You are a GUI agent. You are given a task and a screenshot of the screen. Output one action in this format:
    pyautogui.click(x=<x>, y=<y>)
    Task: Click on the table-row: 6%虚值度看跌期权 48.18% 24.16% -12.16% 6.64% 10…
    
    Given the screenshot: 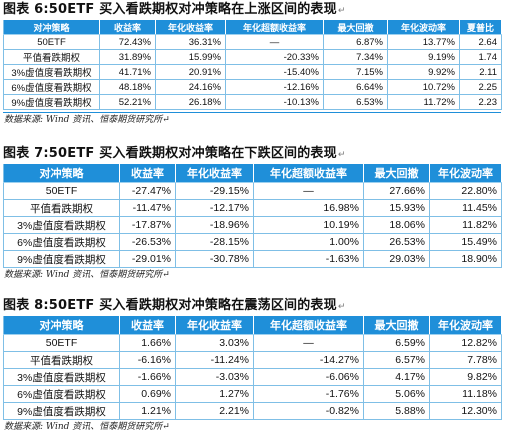 What is the action you would take?
    pyautogui.click(x=252, y=87)
    